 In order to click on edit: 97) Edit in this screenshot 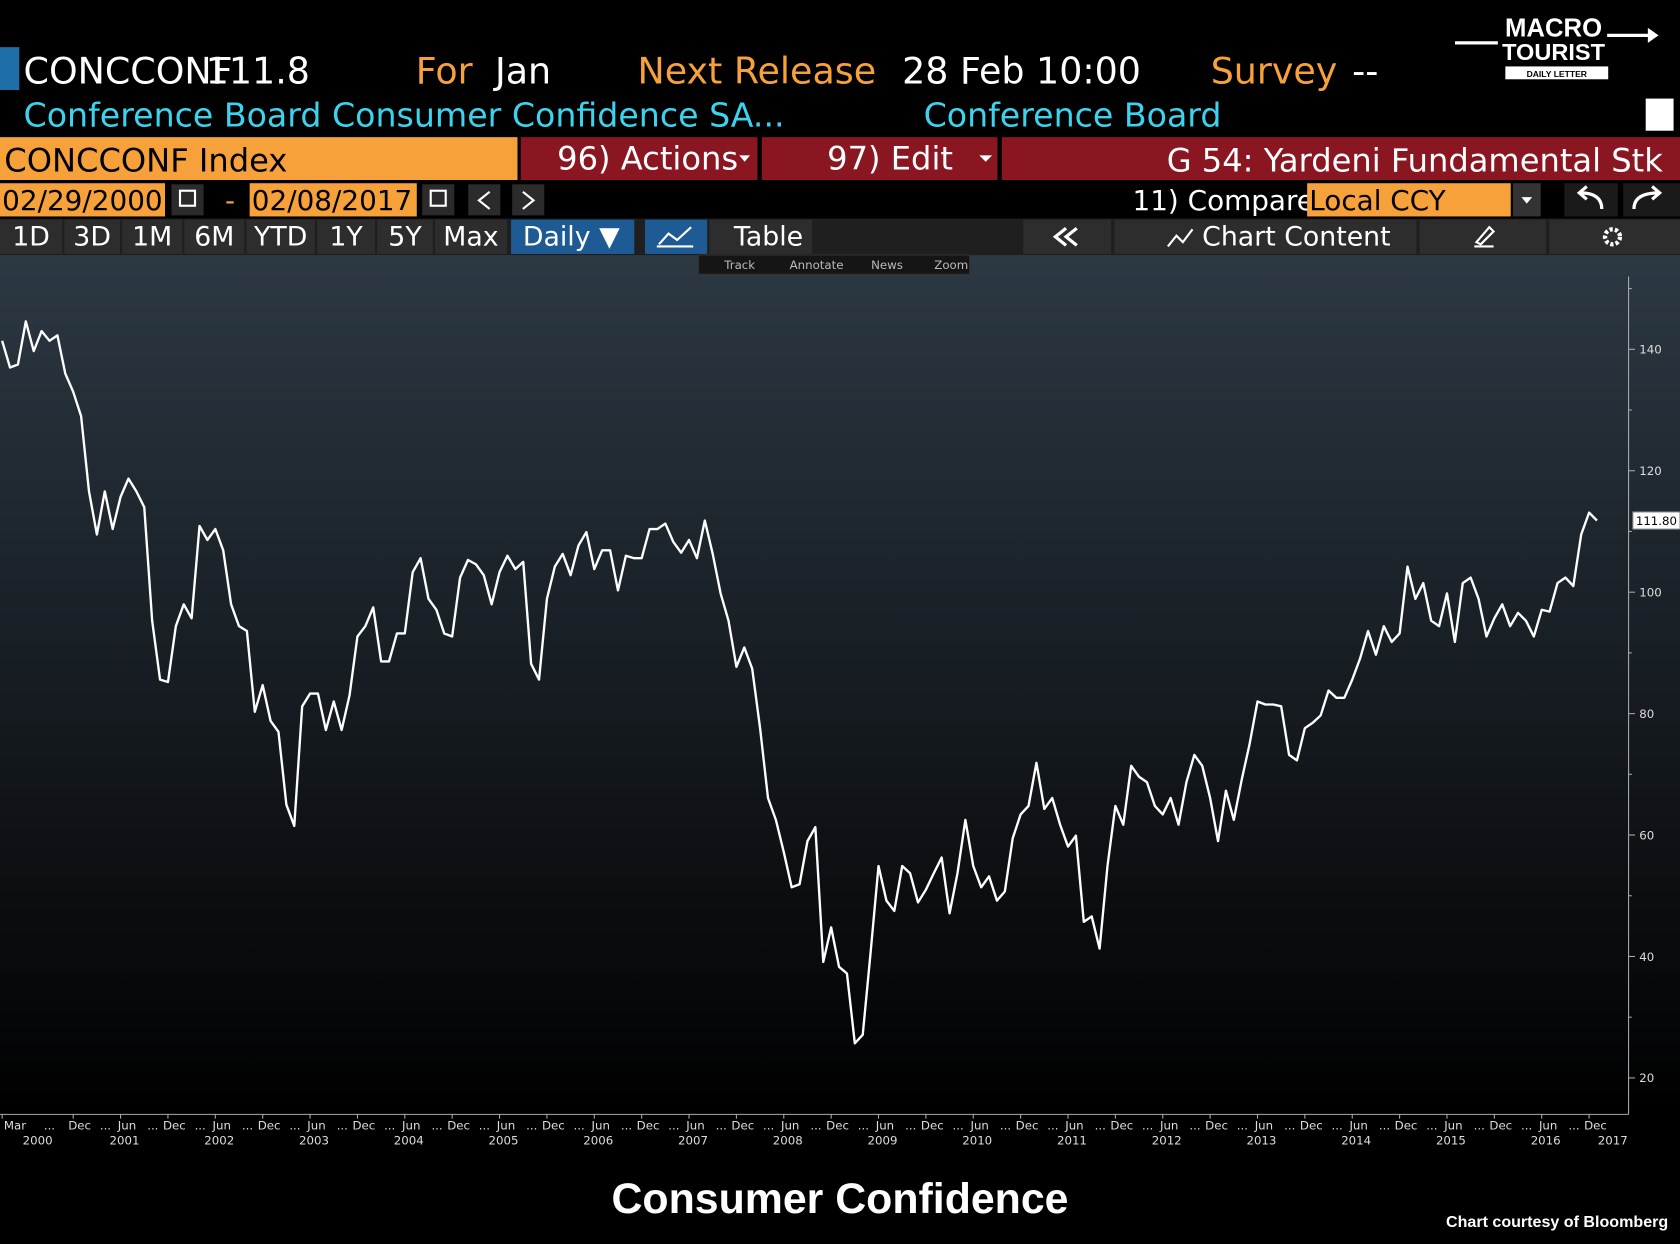, I will do `click(890, 158)`.